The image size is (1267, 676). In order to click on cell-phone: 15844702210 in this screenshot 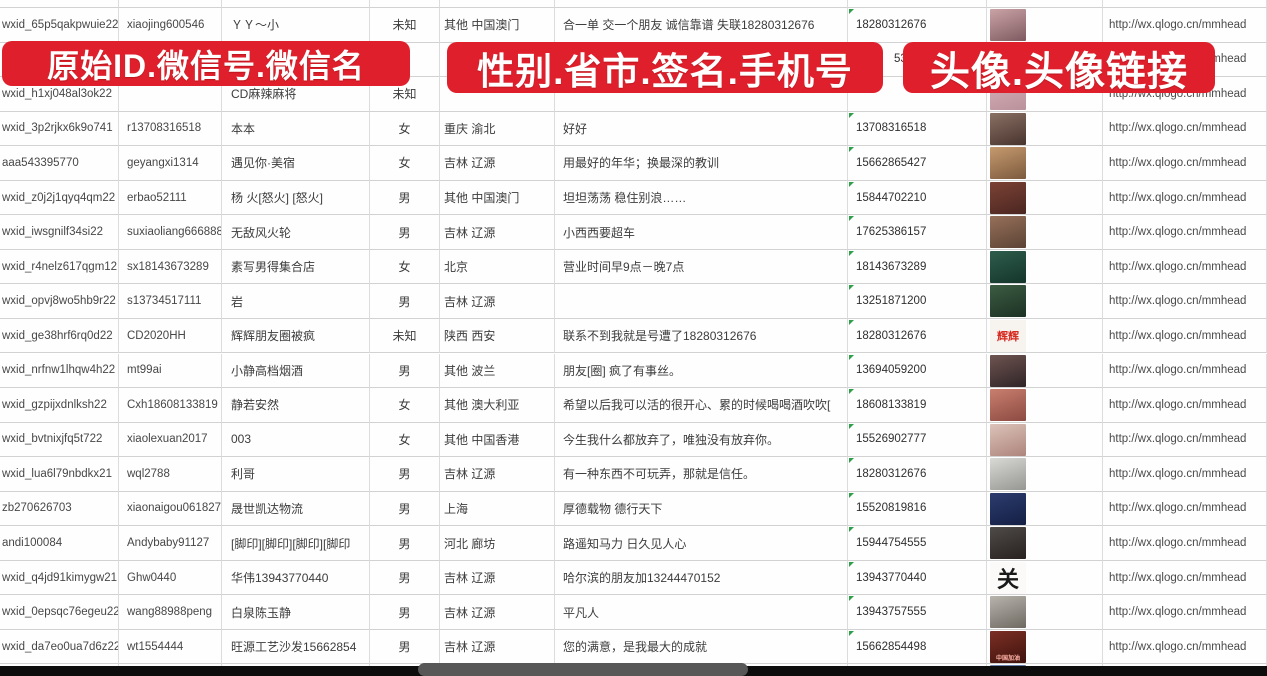, I will do `click(917, 198)`.